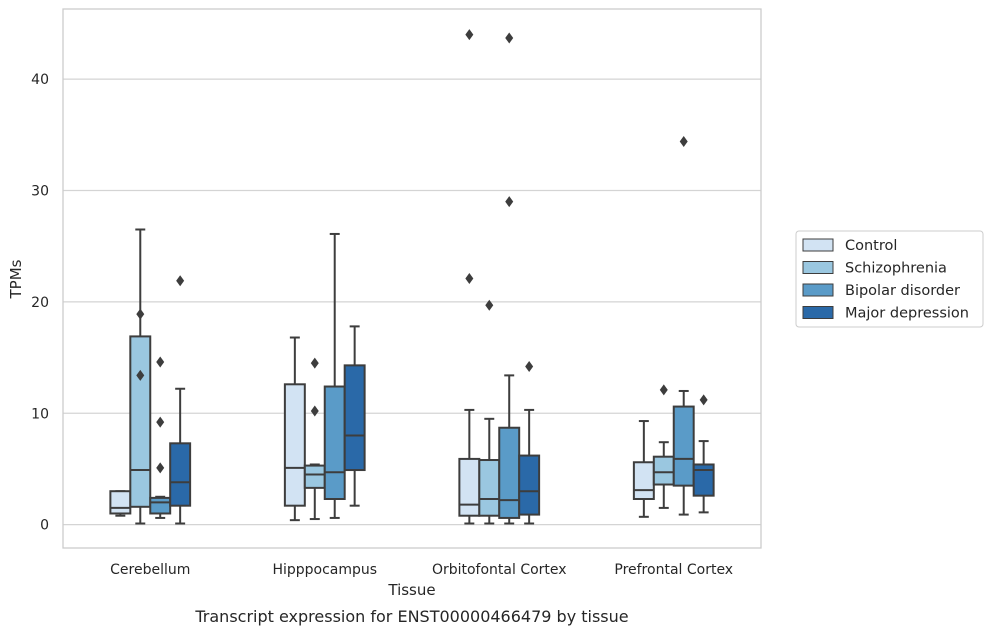 The image size is (993, 634). I want to click on x-tick-label: Prefrontal Cortex, so click(673, 570).